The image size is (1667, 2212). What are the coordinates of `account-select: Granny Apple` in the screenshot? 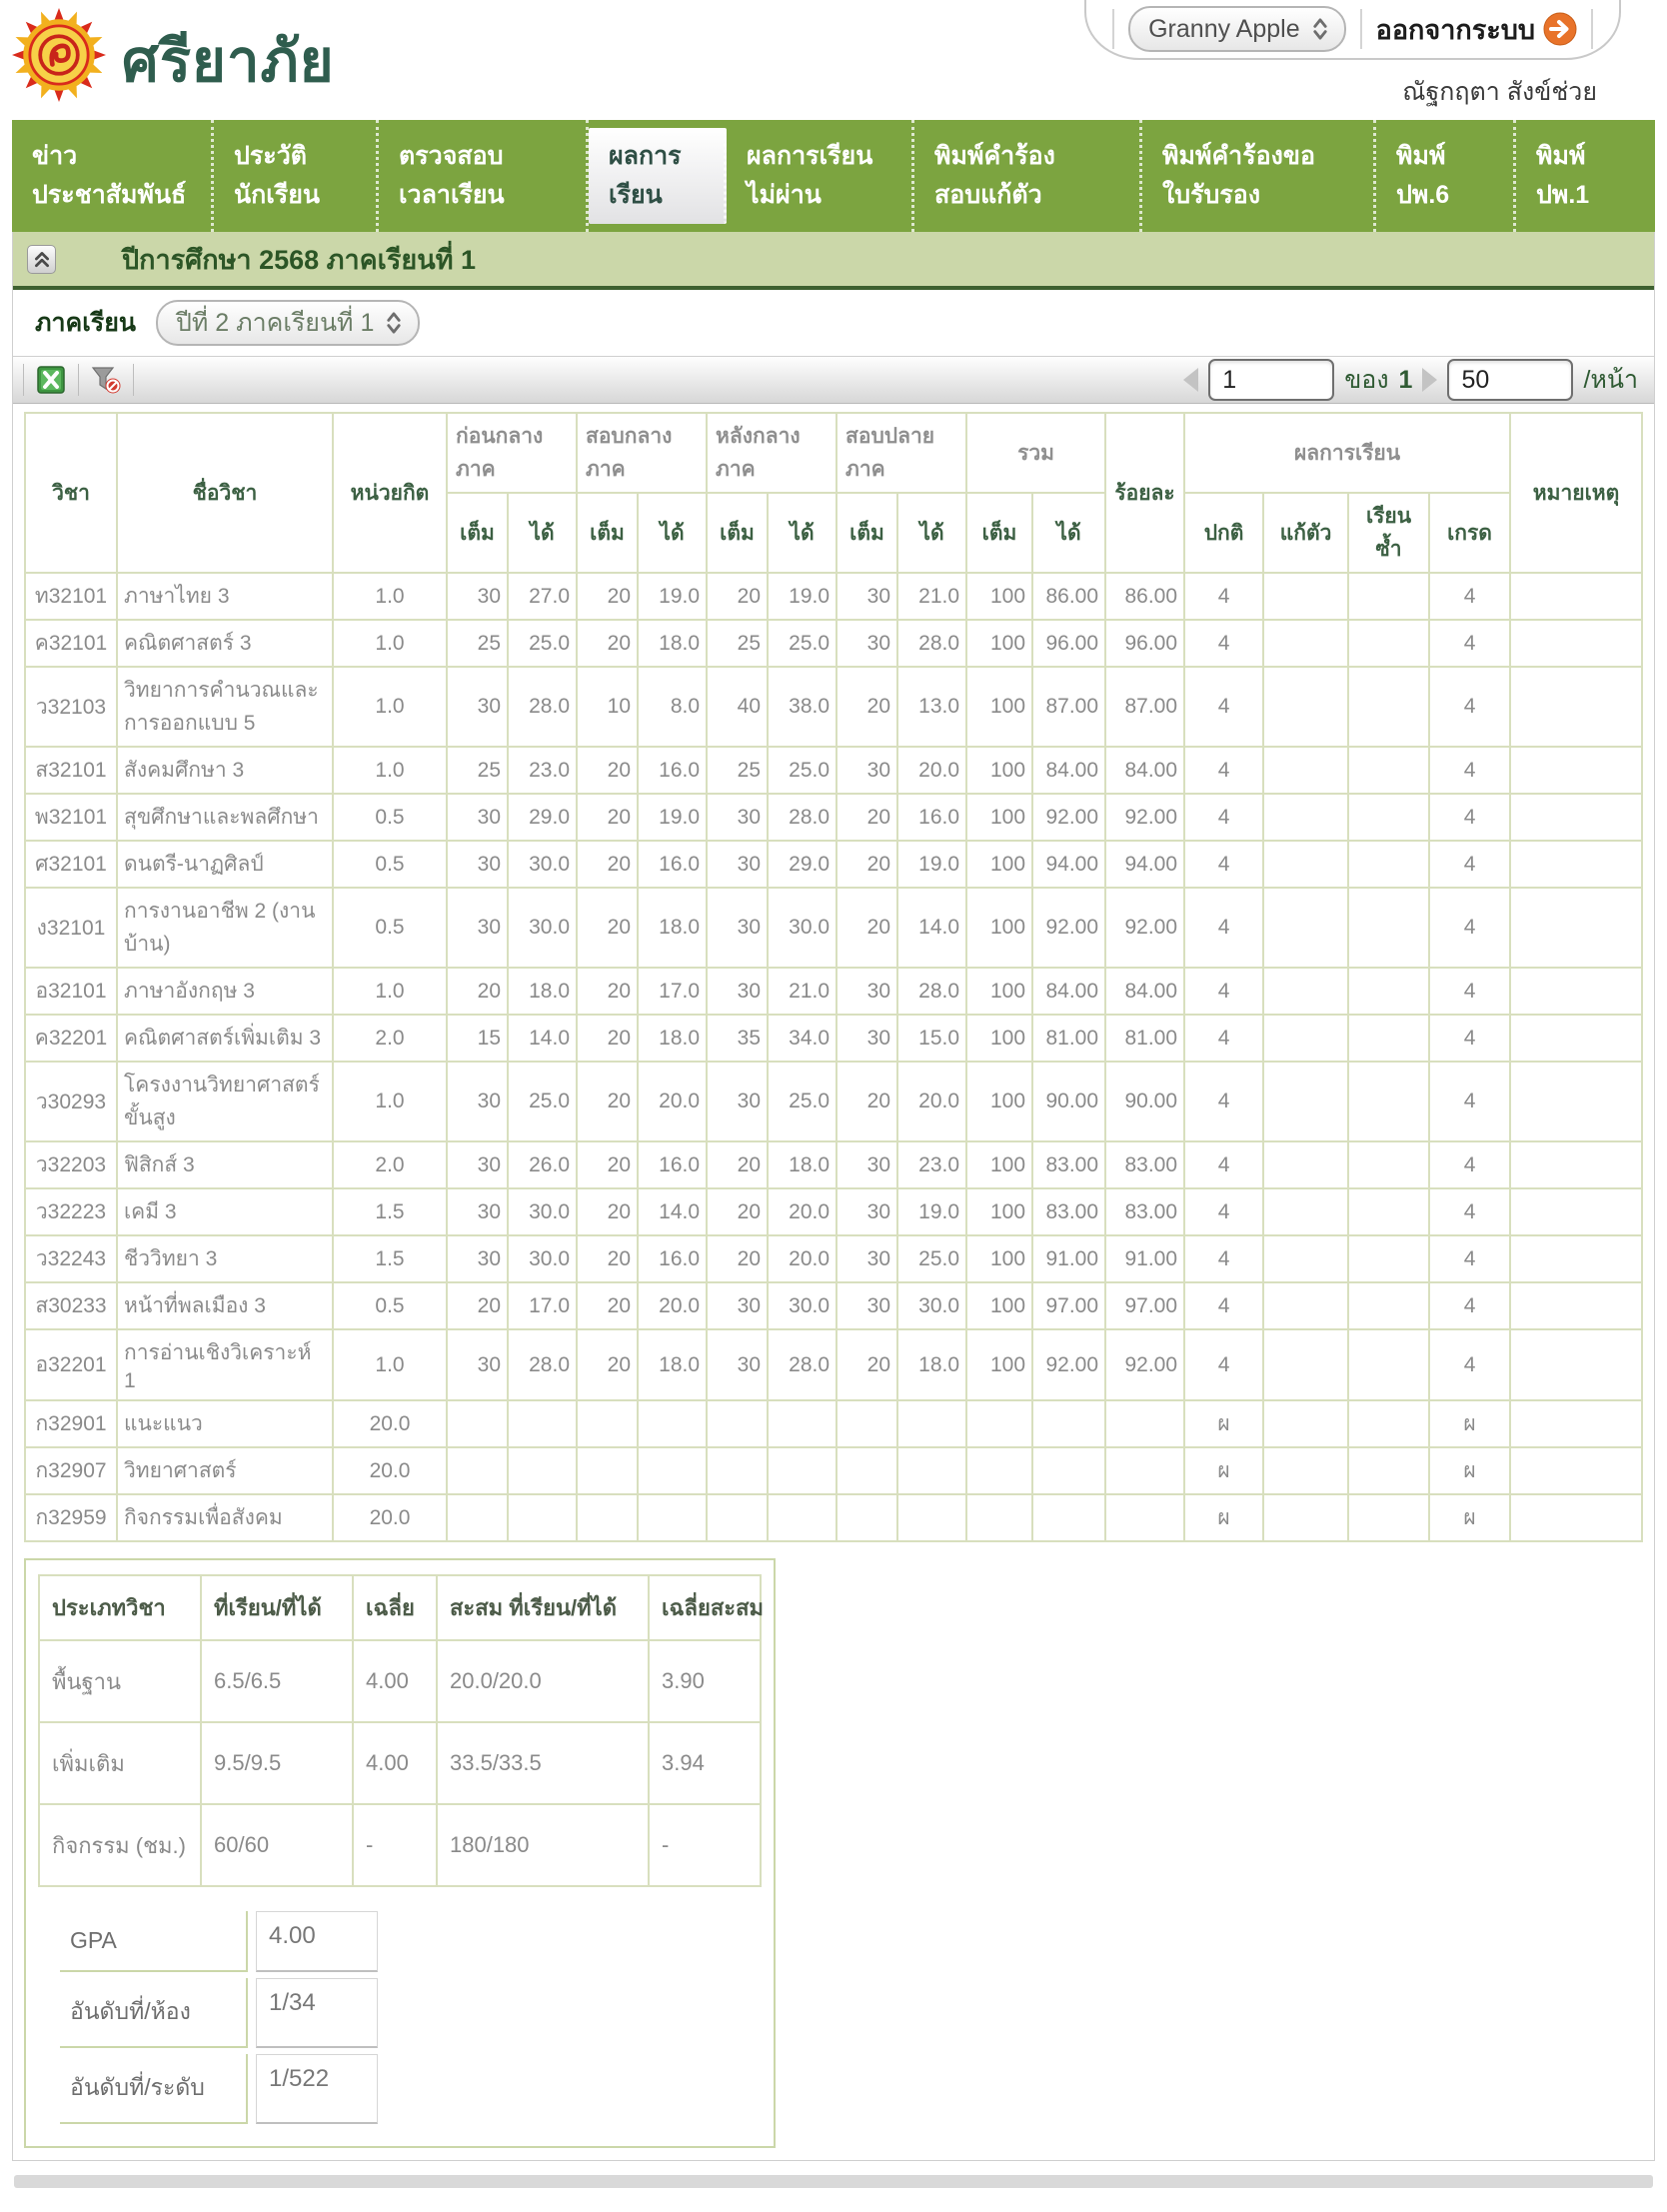 It's located at (1237, 29).